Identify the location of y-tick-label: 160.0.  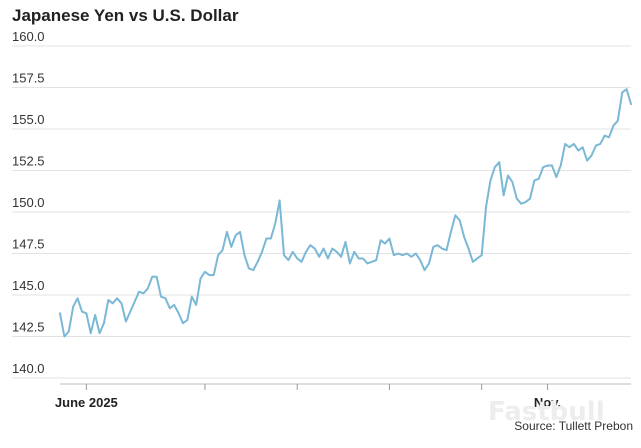
(28, 36).